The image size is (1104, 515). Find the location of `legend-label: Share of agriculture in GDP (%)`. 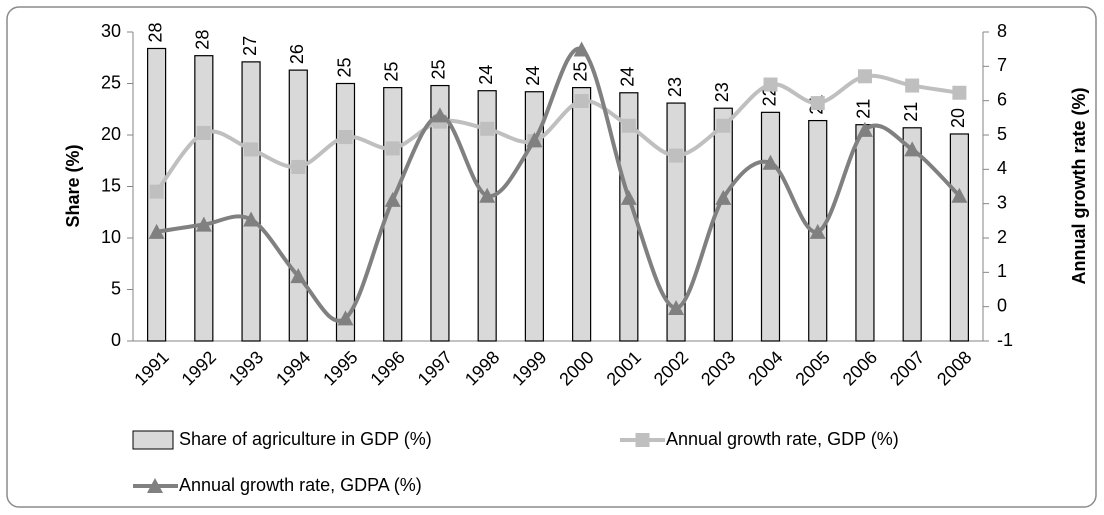

legend-label: Share of agriculture in GDP (%) is located at coordinates (305, 439).